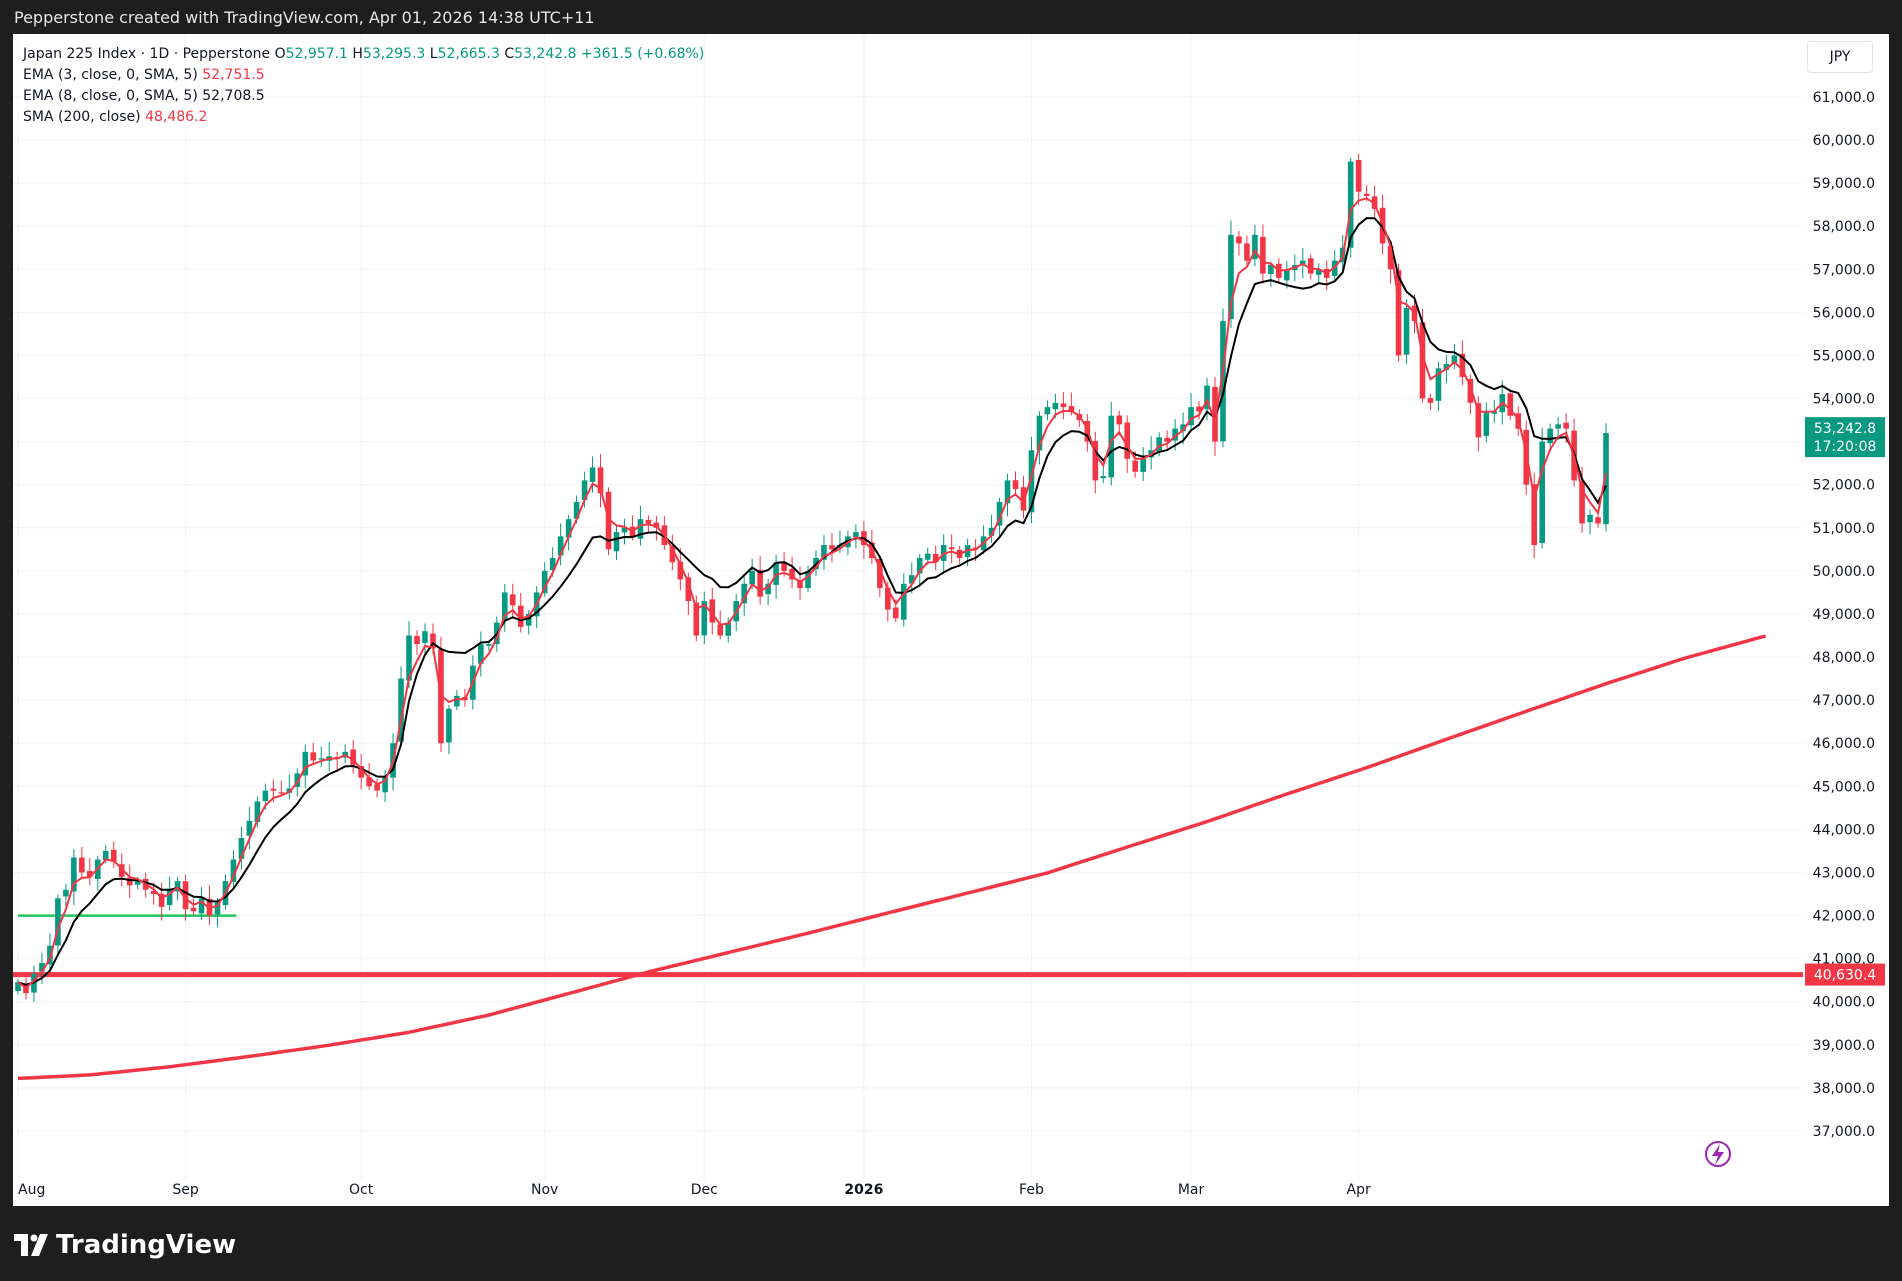  What do you see at coordinates (1718, 1154) in the screenshot?
I see `lightning-icon` at bounding box center [1718, 1154].